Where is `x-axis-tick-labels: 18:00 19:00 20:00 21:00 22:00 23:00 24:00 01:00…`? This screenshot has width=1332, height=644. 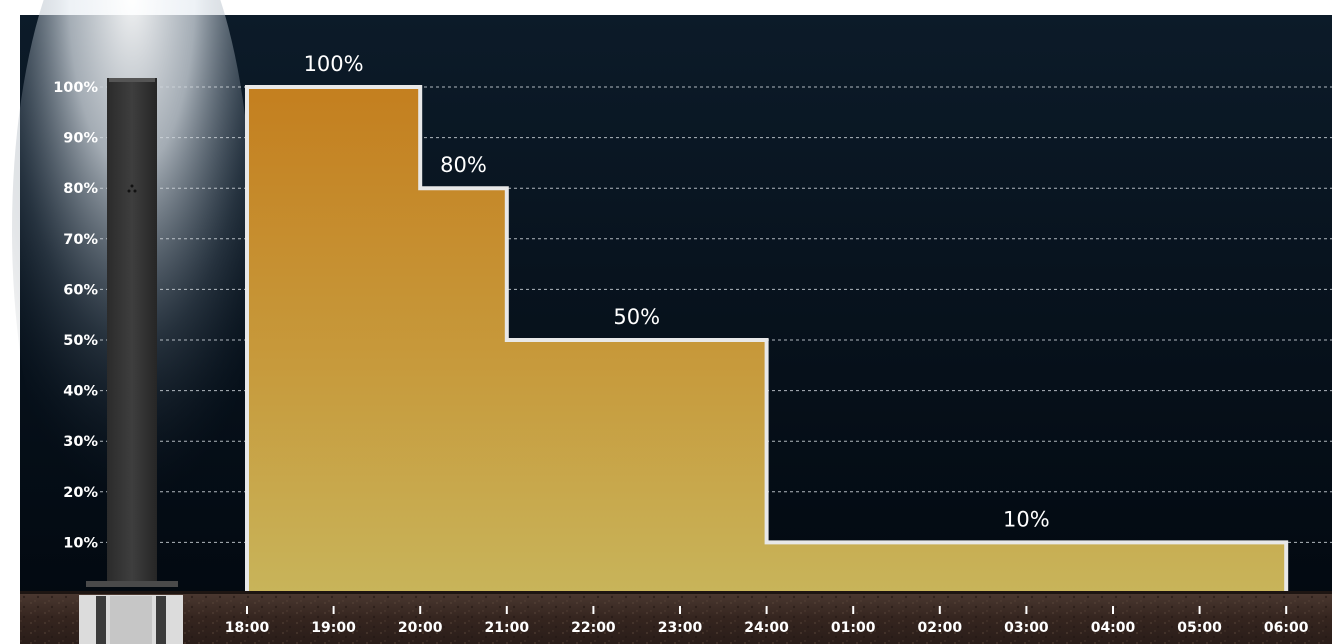
x-axis-tick-labels: 18:00 19:00 20:00 21:00 22:00 23:00 24:00 01:00… is located at coordinates (767, 628).